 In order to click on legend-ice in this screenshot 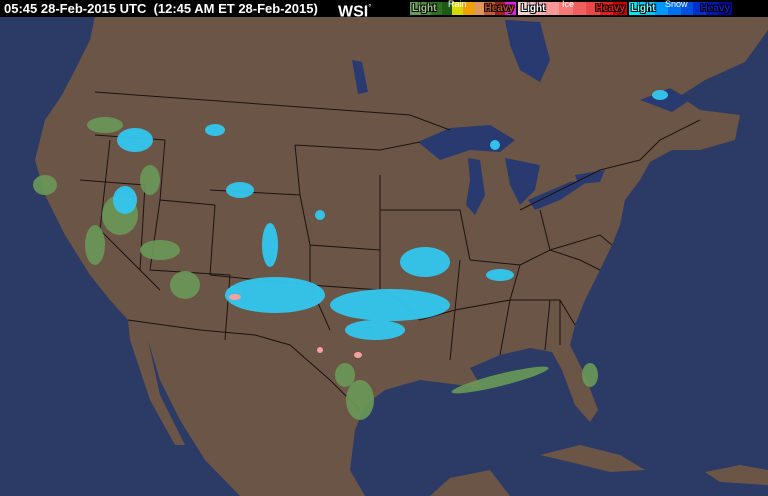, I will do `click(572, 8)`.